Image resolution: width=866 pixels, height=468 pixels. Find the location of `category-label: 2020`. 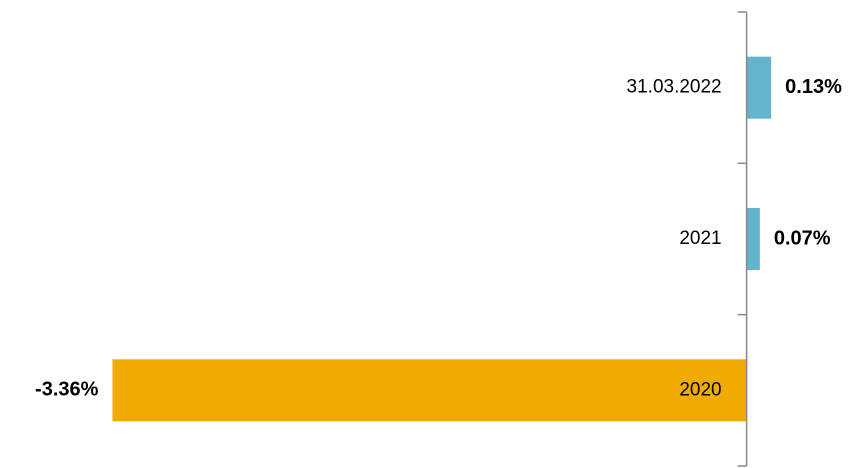

category-label: 2020 is located at coordinates (700, 389).